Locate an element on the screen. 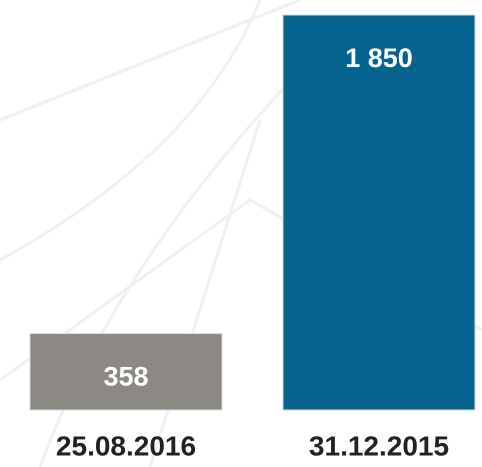 The width and height of the screenshot is (482, 467). x-tick-label: 25.08.2016 is located at coordinates (126, 445).